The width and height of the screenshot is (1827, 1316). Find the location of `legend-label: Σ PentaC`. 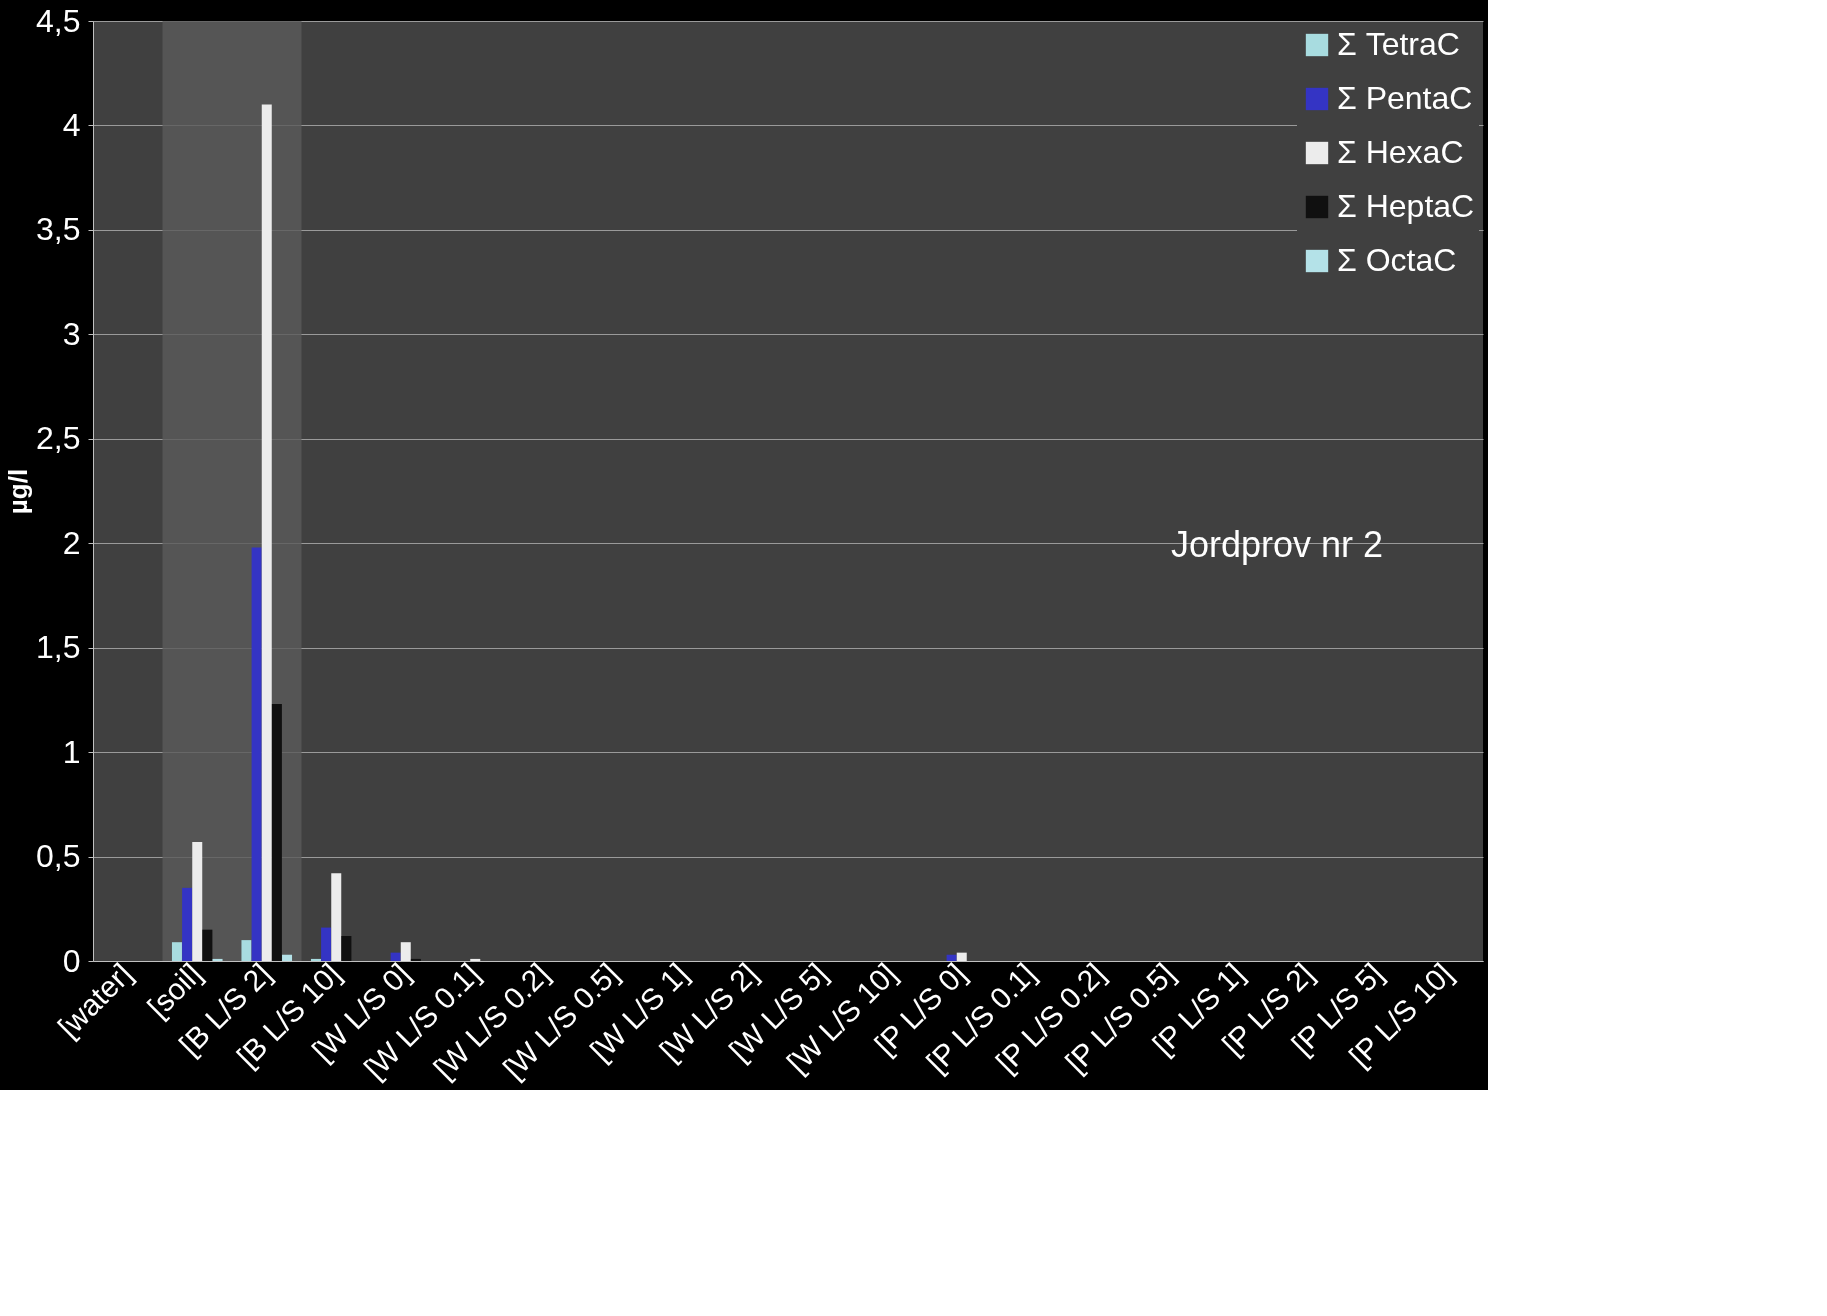

legend-label: Σ PentaC is located at coordinates (1405, 98).